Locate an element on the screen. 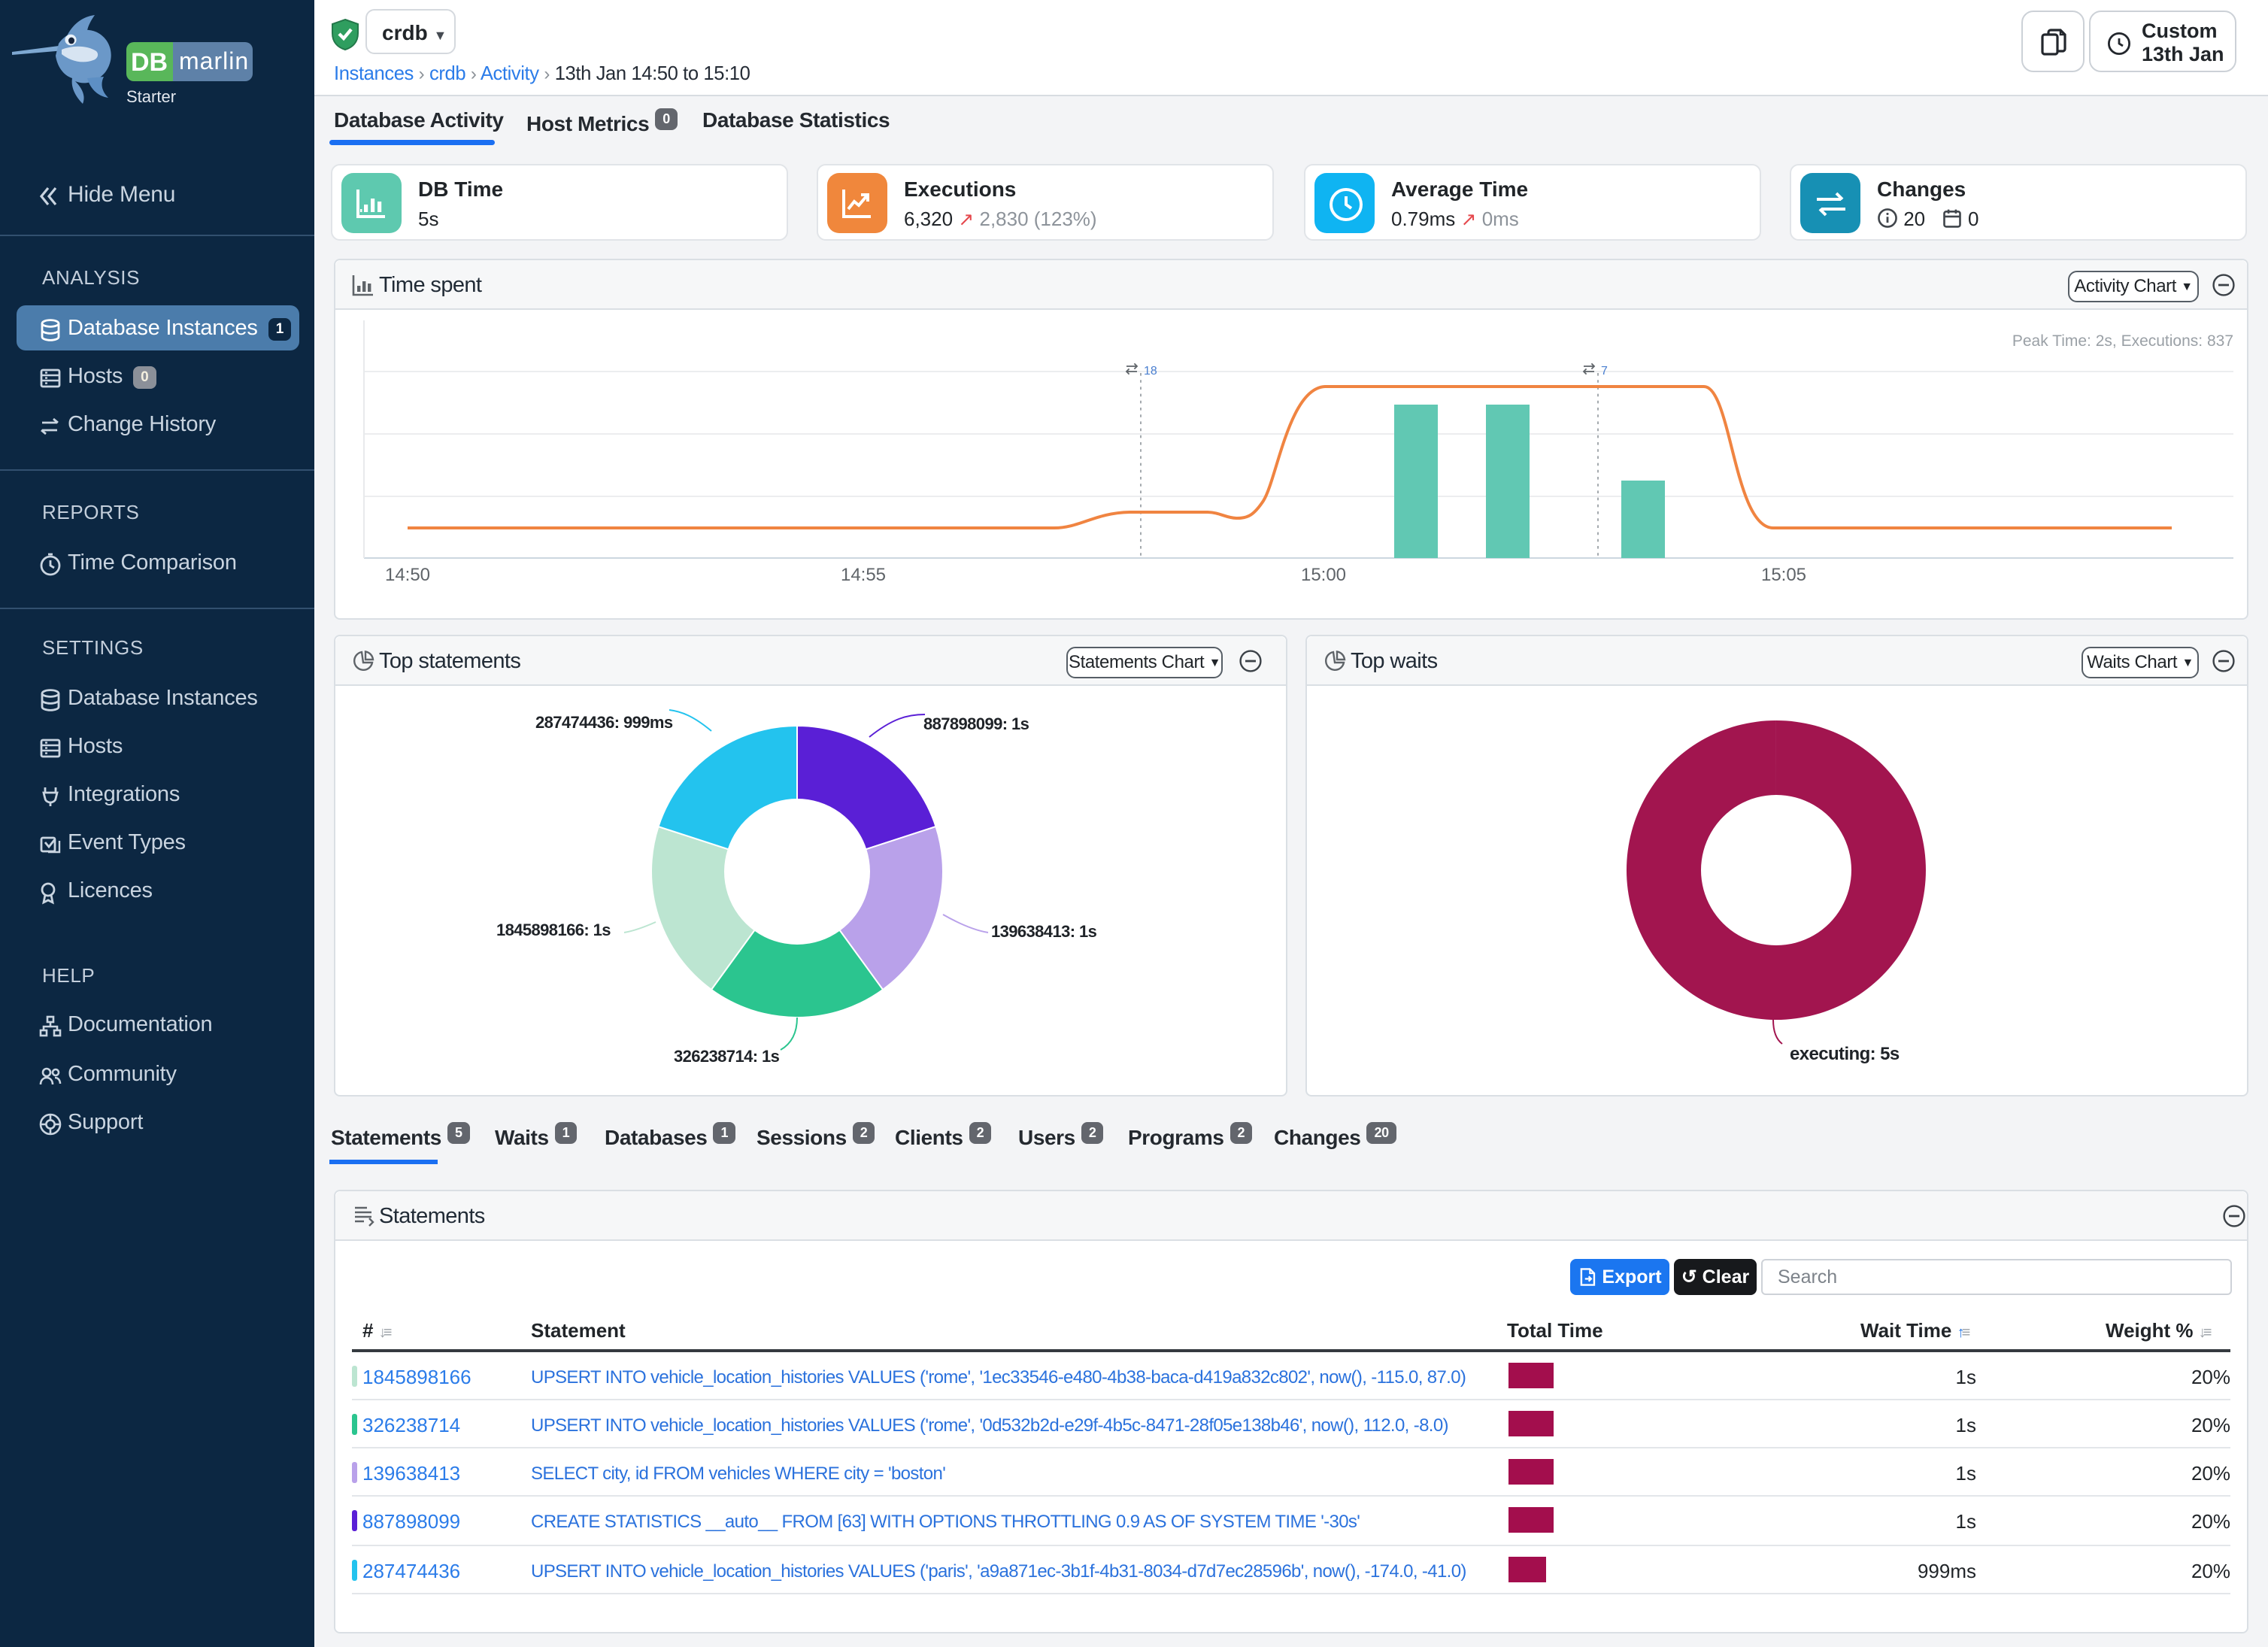  svg-text: Peak Time: 2s, Executions: 837 is located at coordinates (2122, 341).